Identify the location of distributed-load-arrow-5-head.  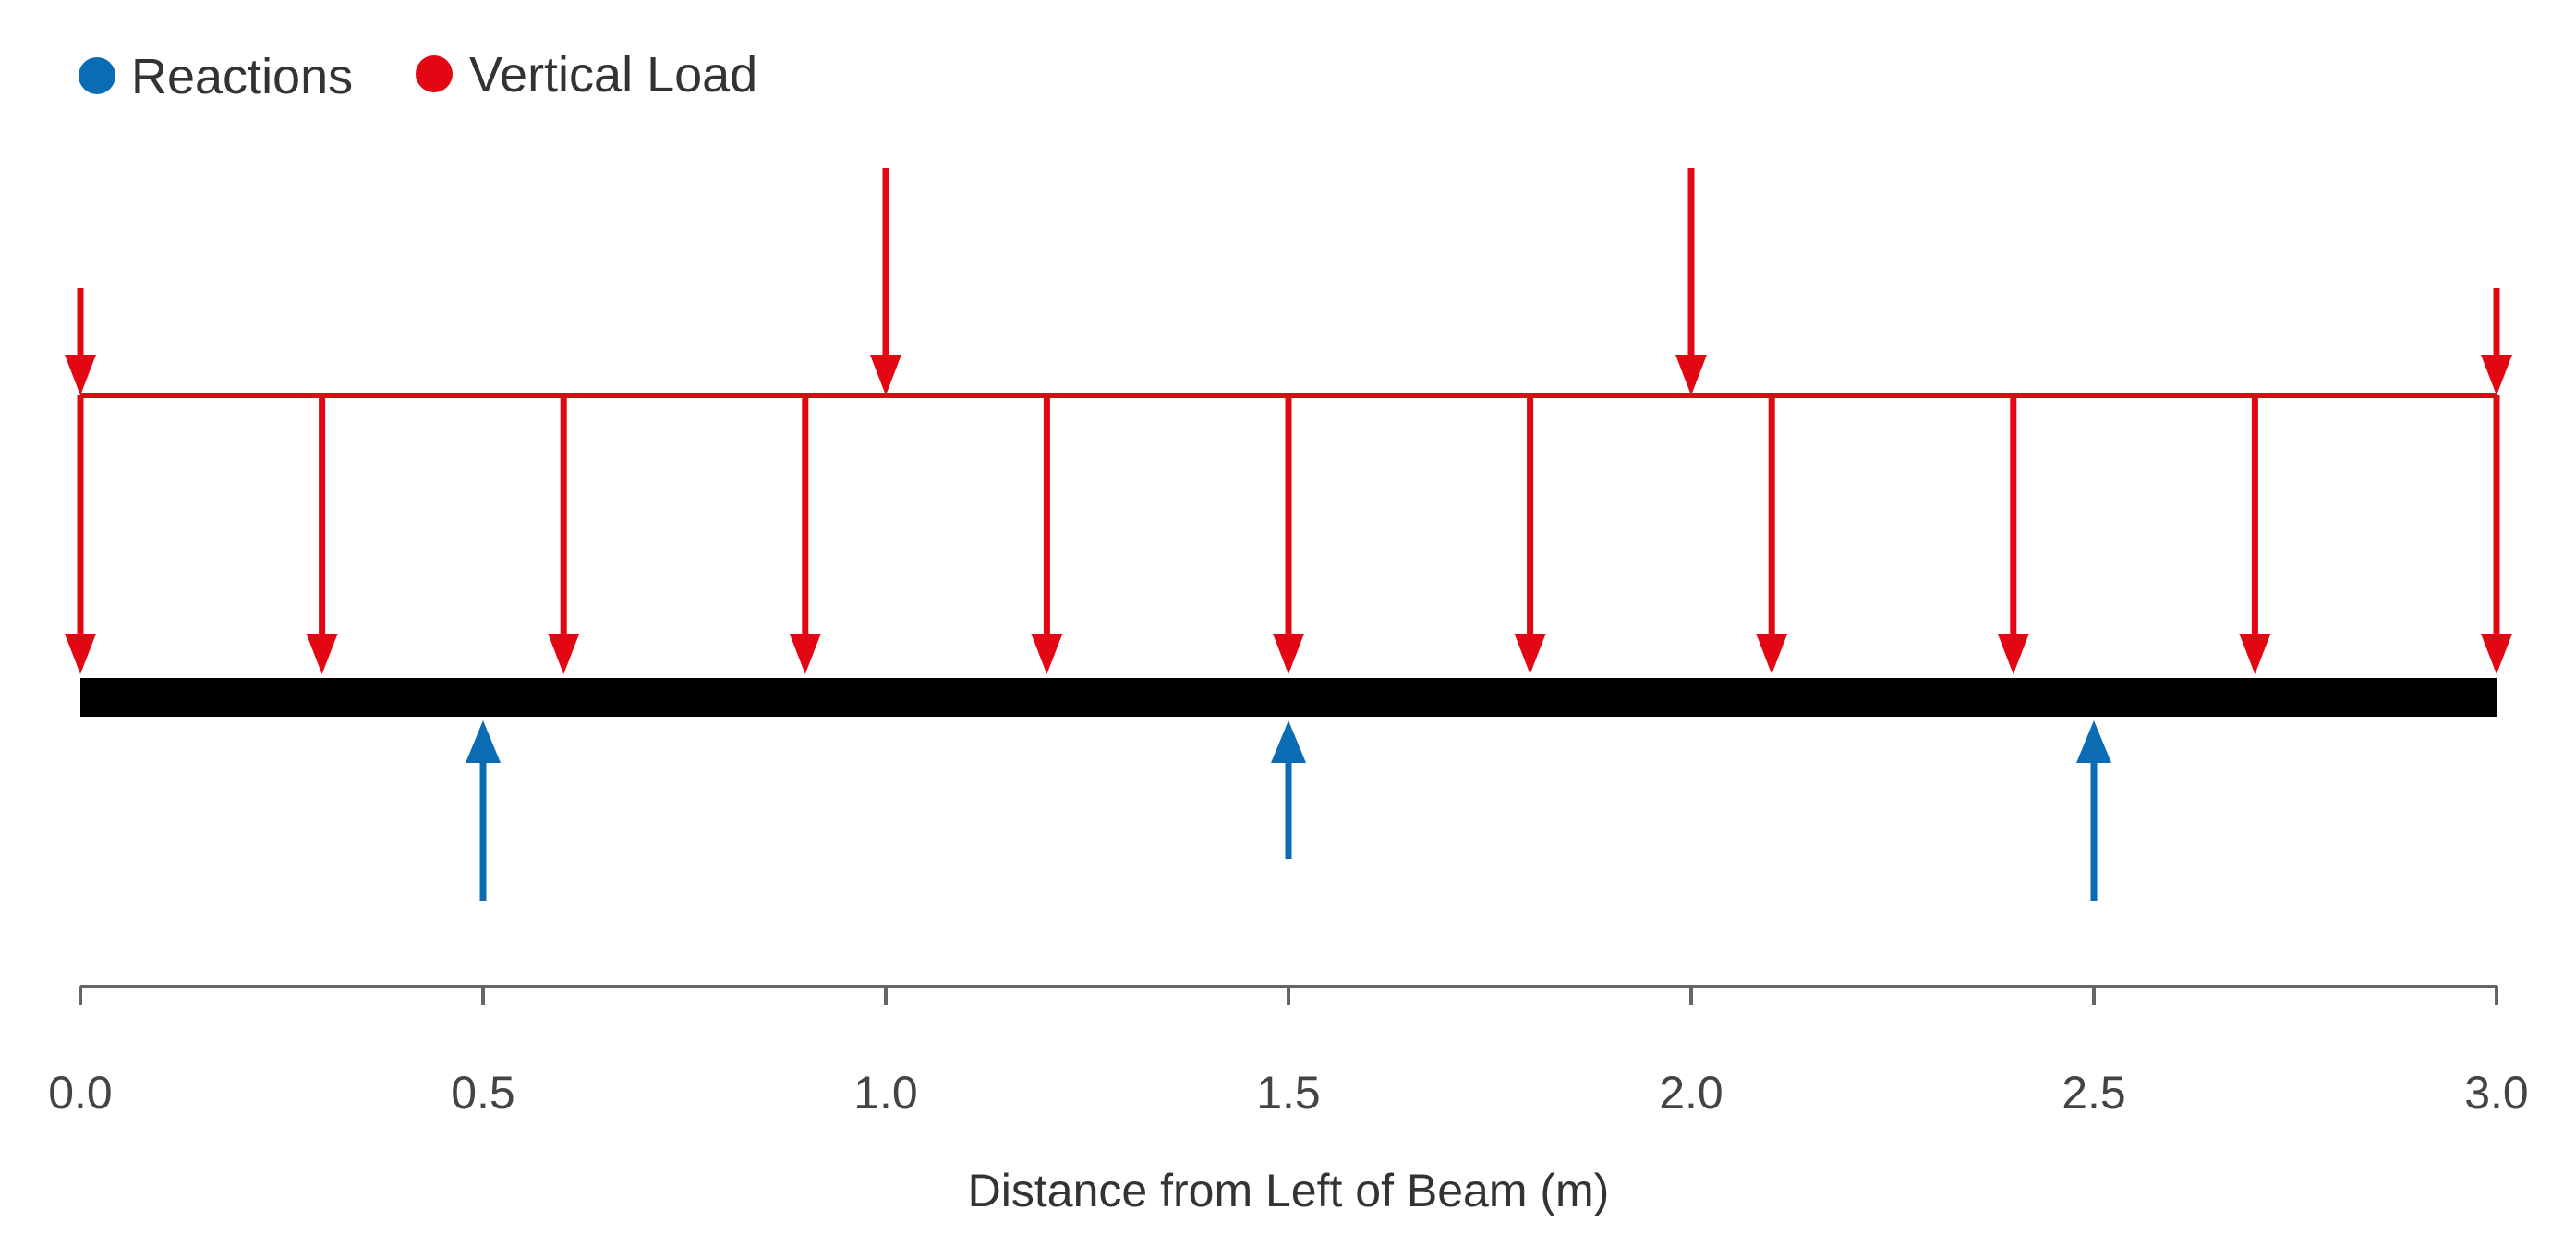
(1288, 654).